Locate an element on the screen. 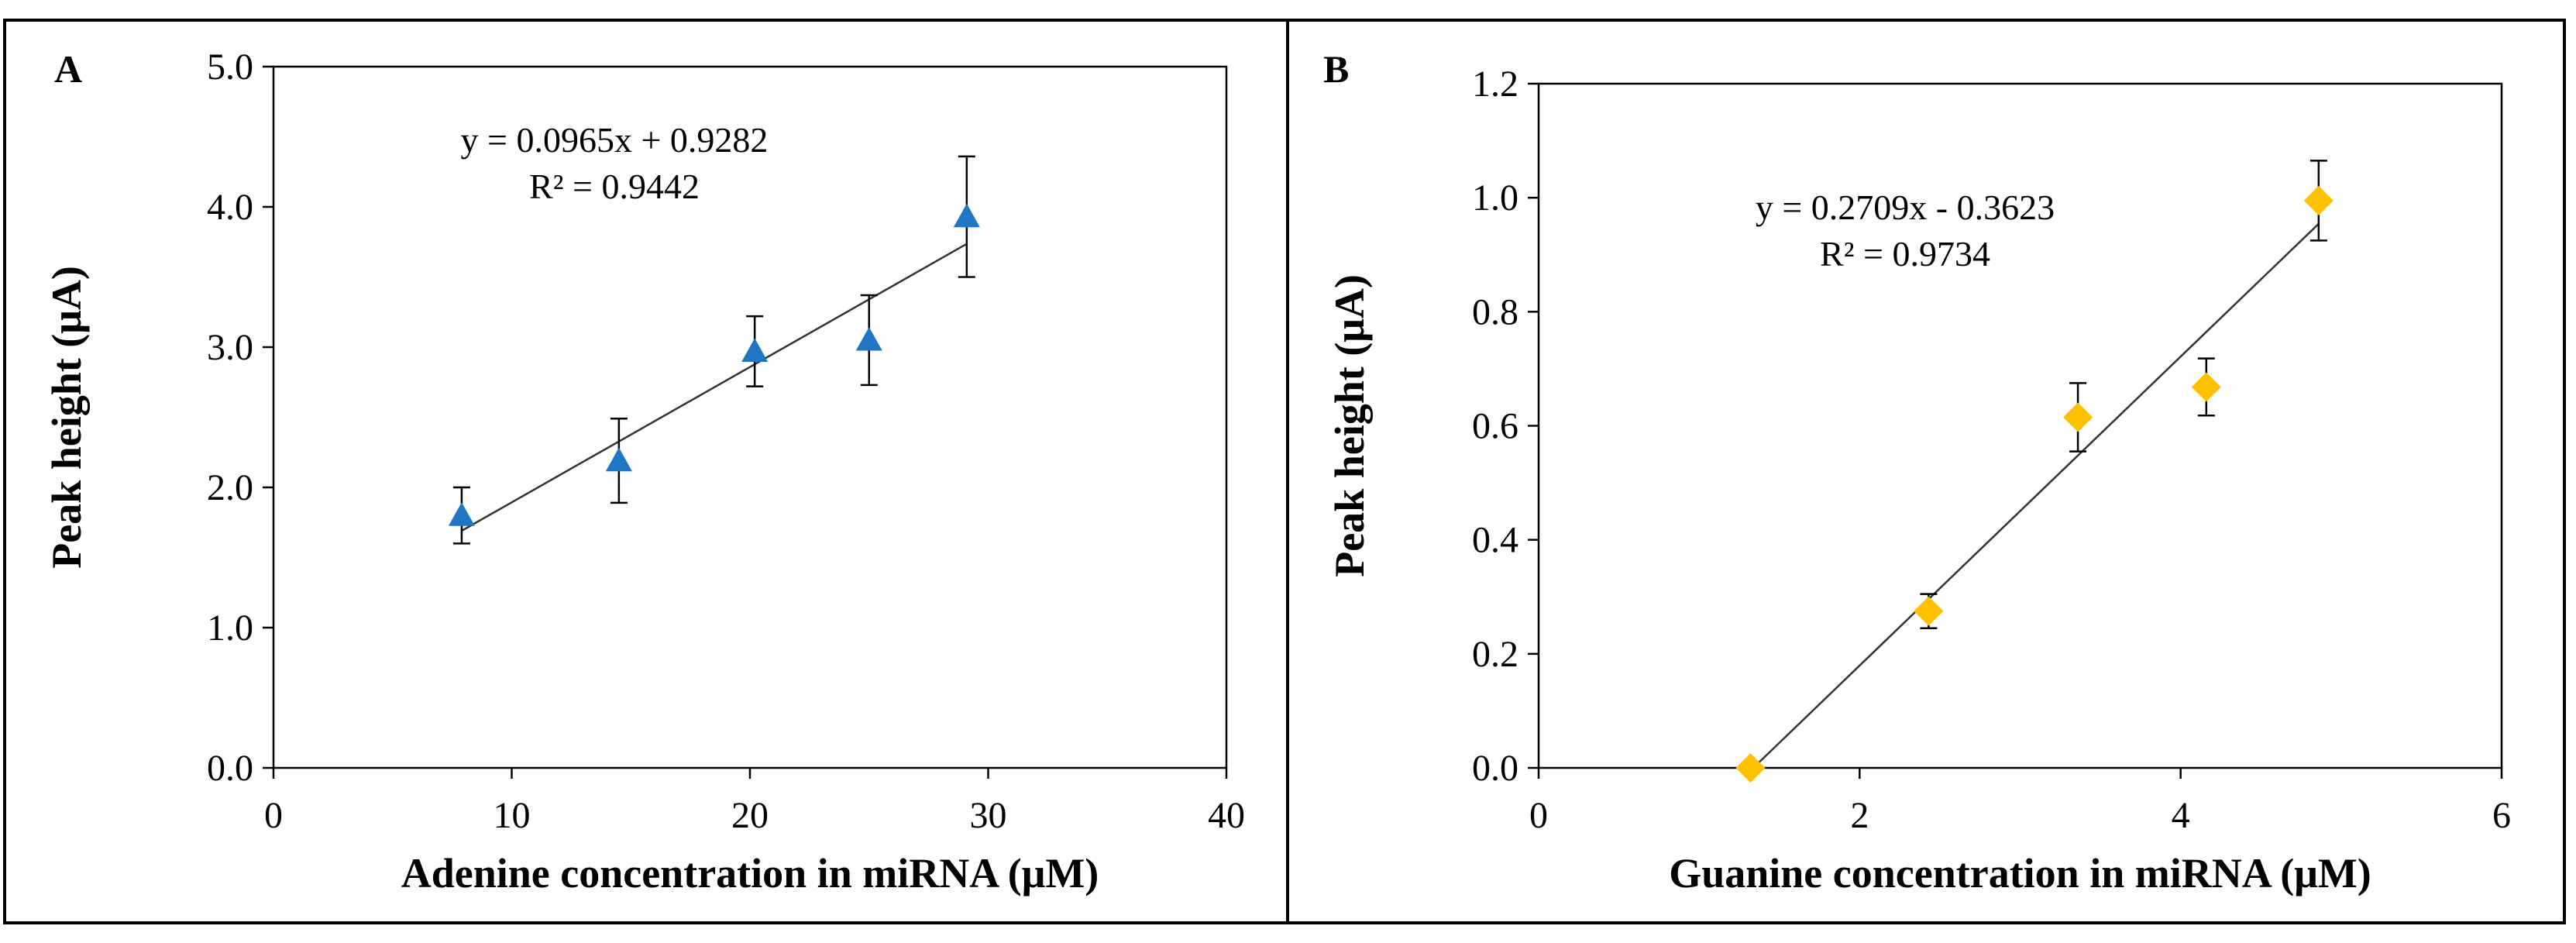 This screenshot has height=943, width=2576. x-axis-title: Guanine concentration in miRNA (μM) is located at coordinates (2020, 873).